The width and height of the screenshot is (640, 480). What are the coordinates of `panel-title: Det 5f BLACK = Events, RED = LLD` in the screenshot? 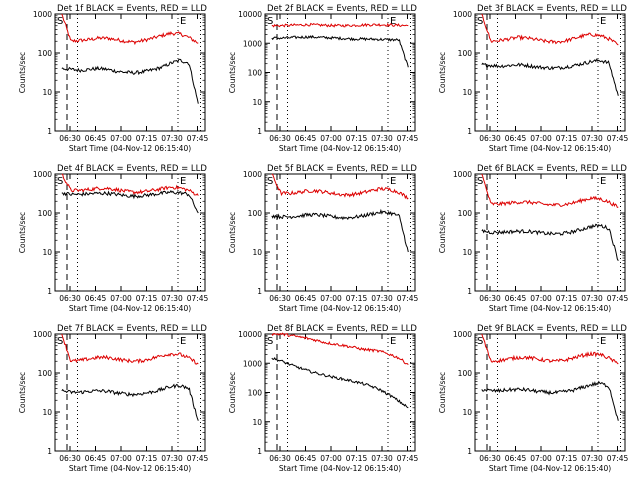 It's located at (342, 169).